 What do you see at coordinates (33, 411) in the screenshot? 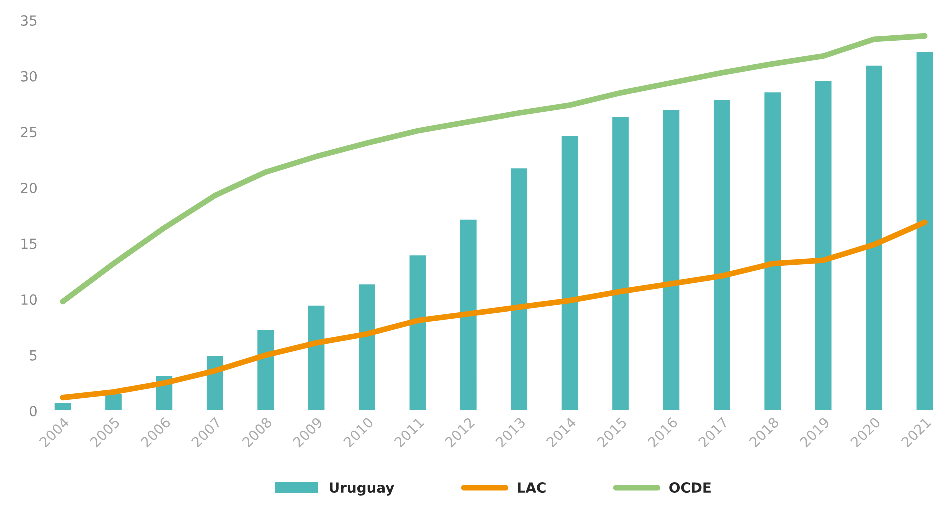
I see `y-tick-label: 0` at bounding box center [33, 411].